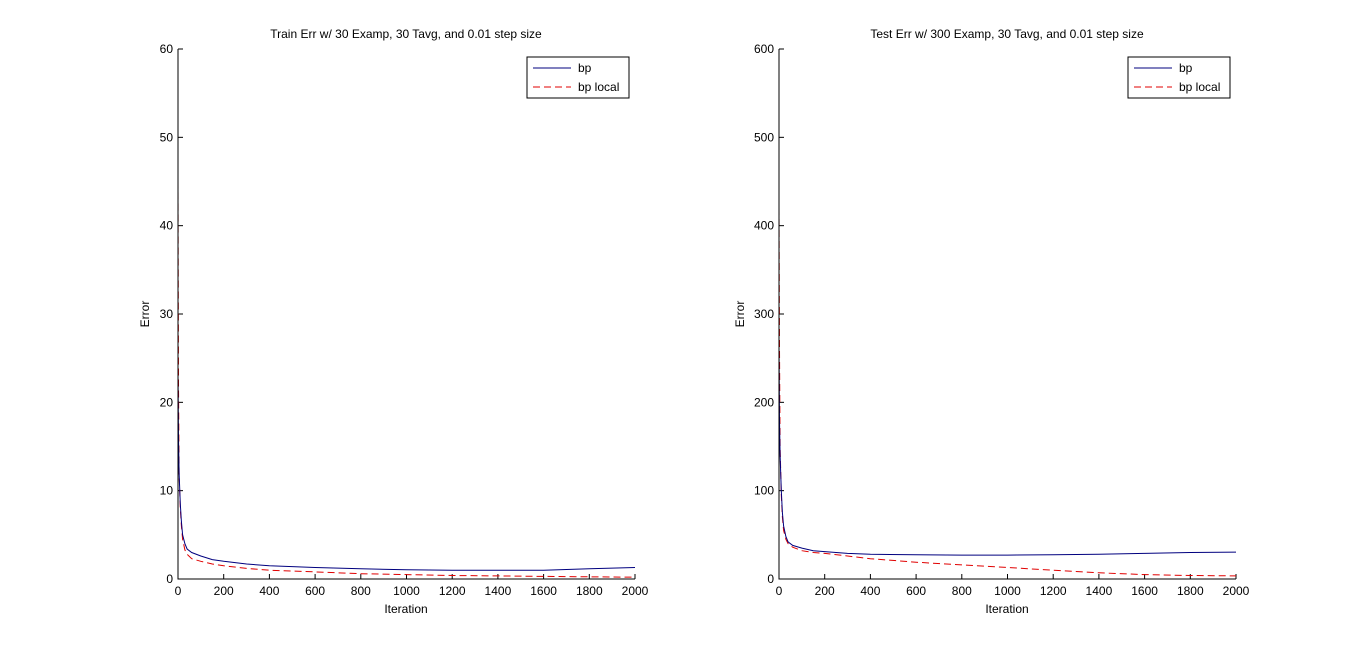 The width and height of the screenshot is (1366, 652). I want to click on y-axis: 0 100 200 300 400 500 600, so click(769, 314).